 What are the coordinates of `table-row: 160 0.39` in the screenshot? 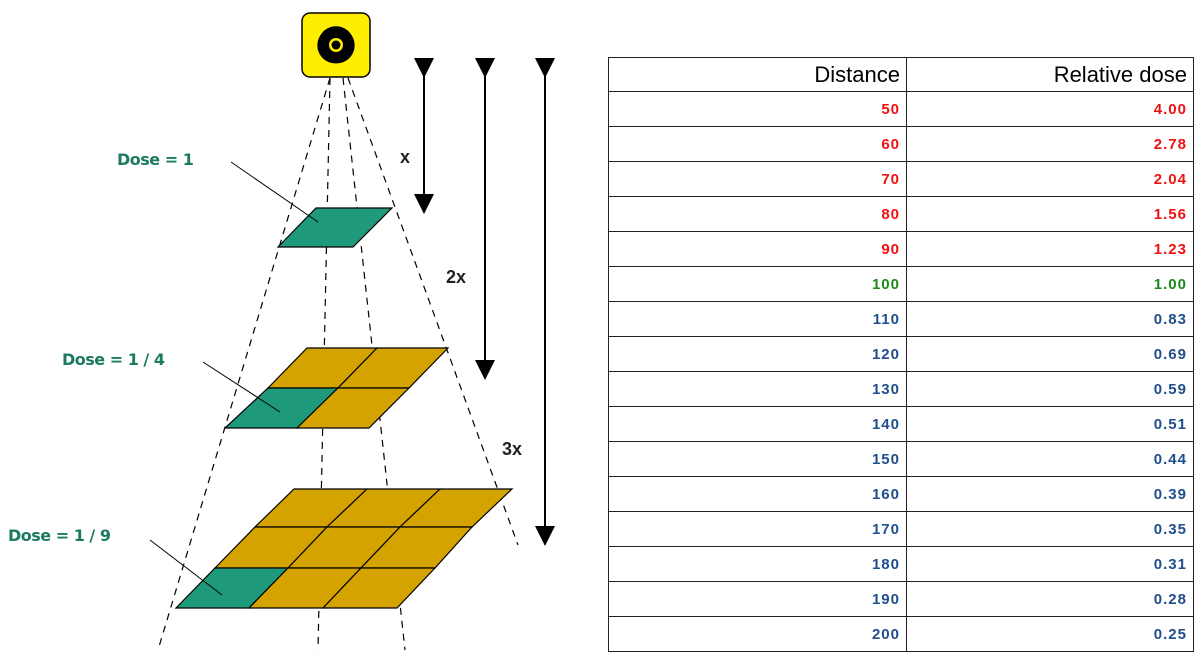 It's located at (901, 494).